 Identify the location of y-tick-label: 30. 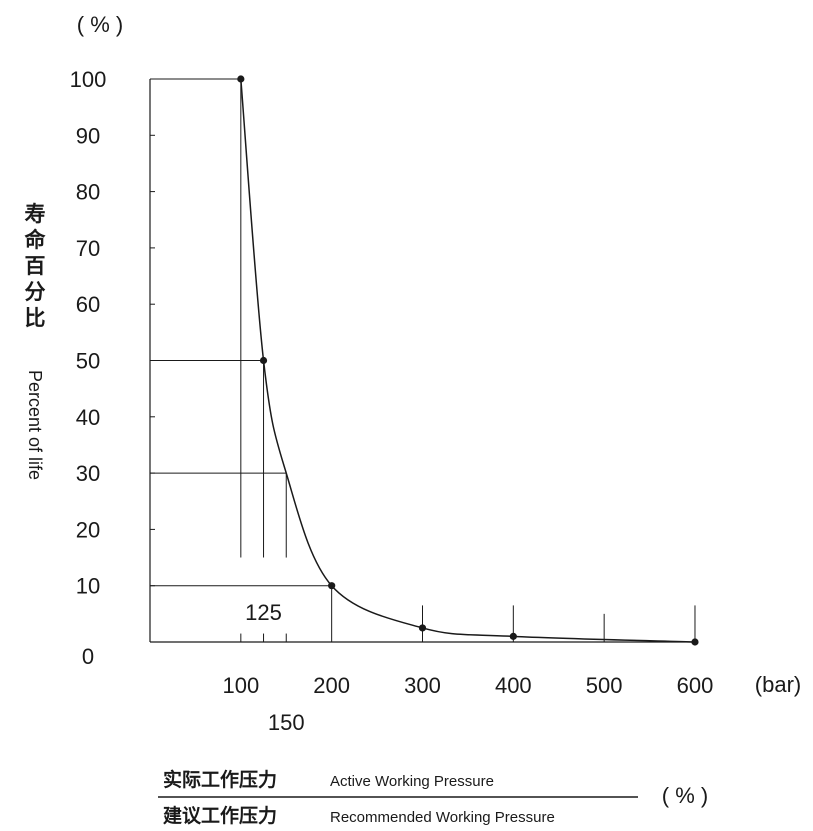
(88, 473).